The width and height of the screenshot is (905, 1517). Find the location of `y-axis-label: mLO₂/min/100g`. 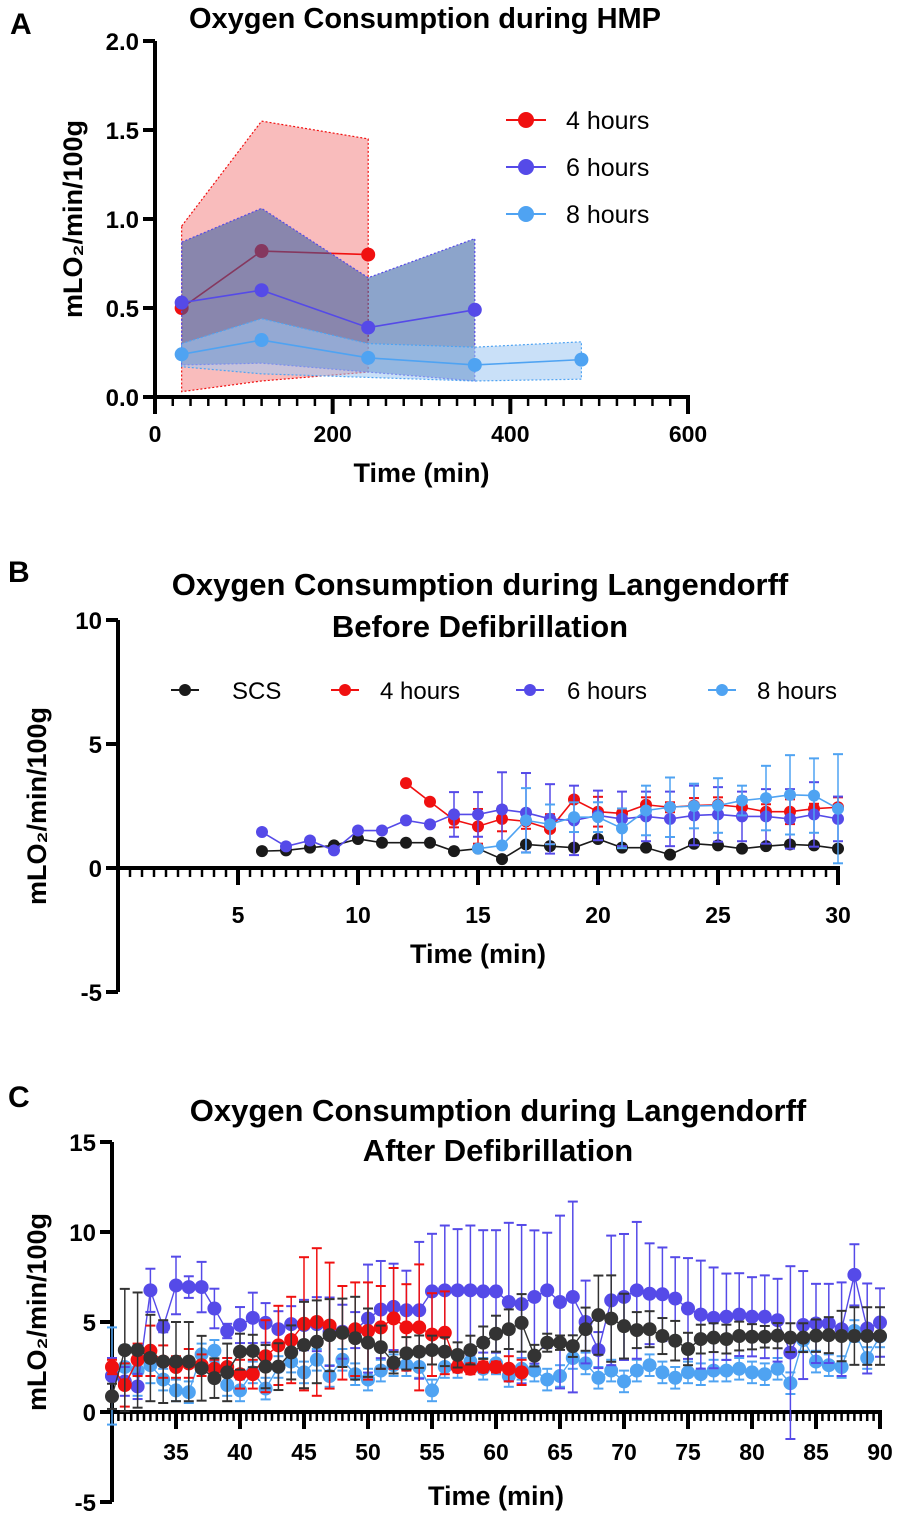

y-axis-label: mLO₂/min/100g is located at coordinates (73, 219).